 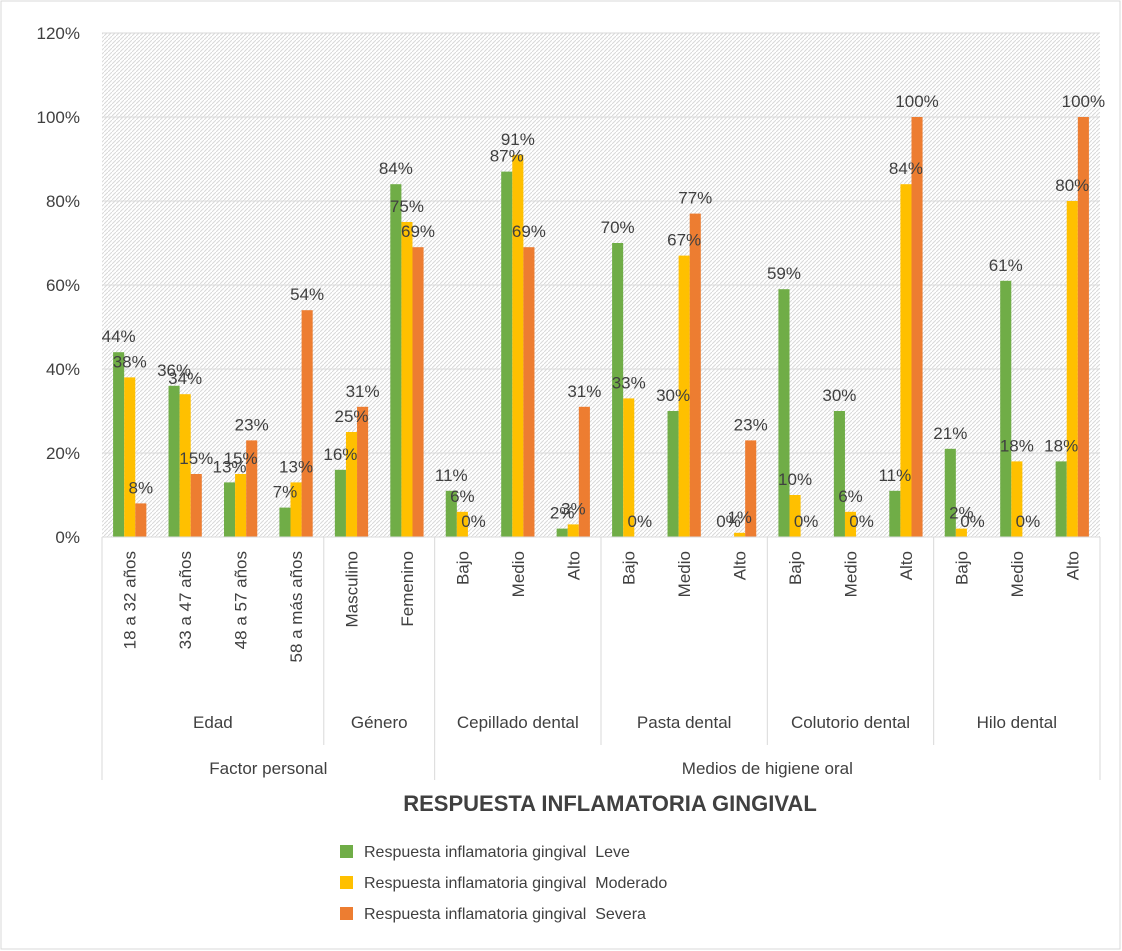 What do you see at coordinates (618, 227) in the screenshot?
I see `data-label: 70%` at bounding box center [618, 227].